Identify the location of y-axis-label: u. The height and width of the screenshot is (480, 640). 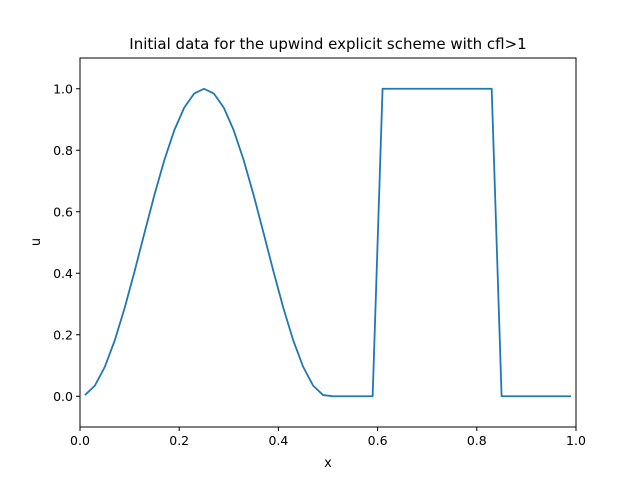
(36, 242).